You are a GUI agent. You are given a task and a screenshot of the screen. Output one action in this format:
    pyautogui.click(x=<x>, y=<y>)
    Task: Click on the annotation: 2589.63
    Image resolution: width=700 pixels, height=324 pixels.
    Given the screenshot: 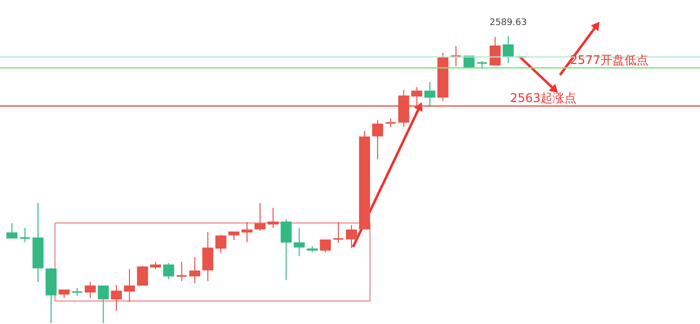 What is the action you would take?
    pyautogui.click(x=508, y=23)
    